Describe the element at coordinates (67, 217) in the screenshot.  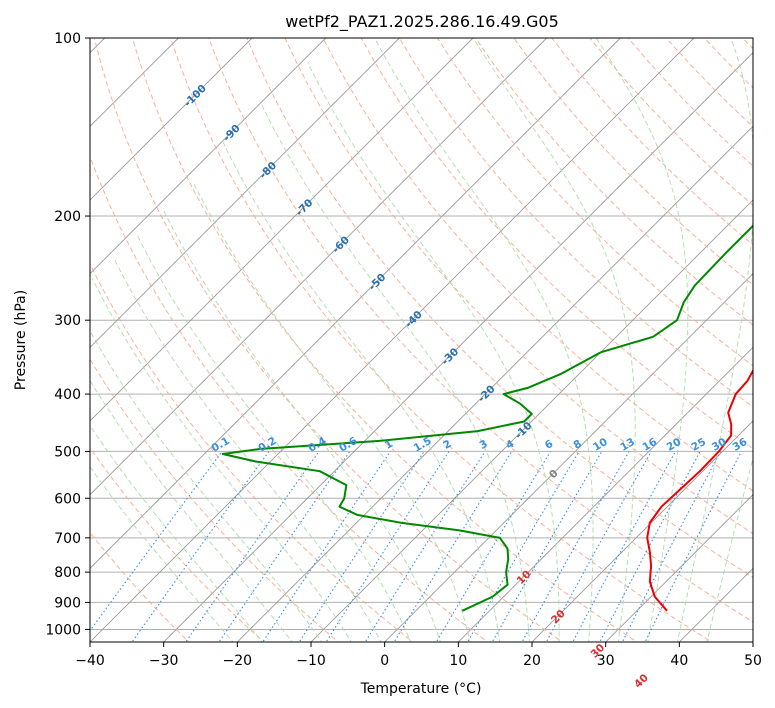
I see `y-tick-label: 200` at that location.